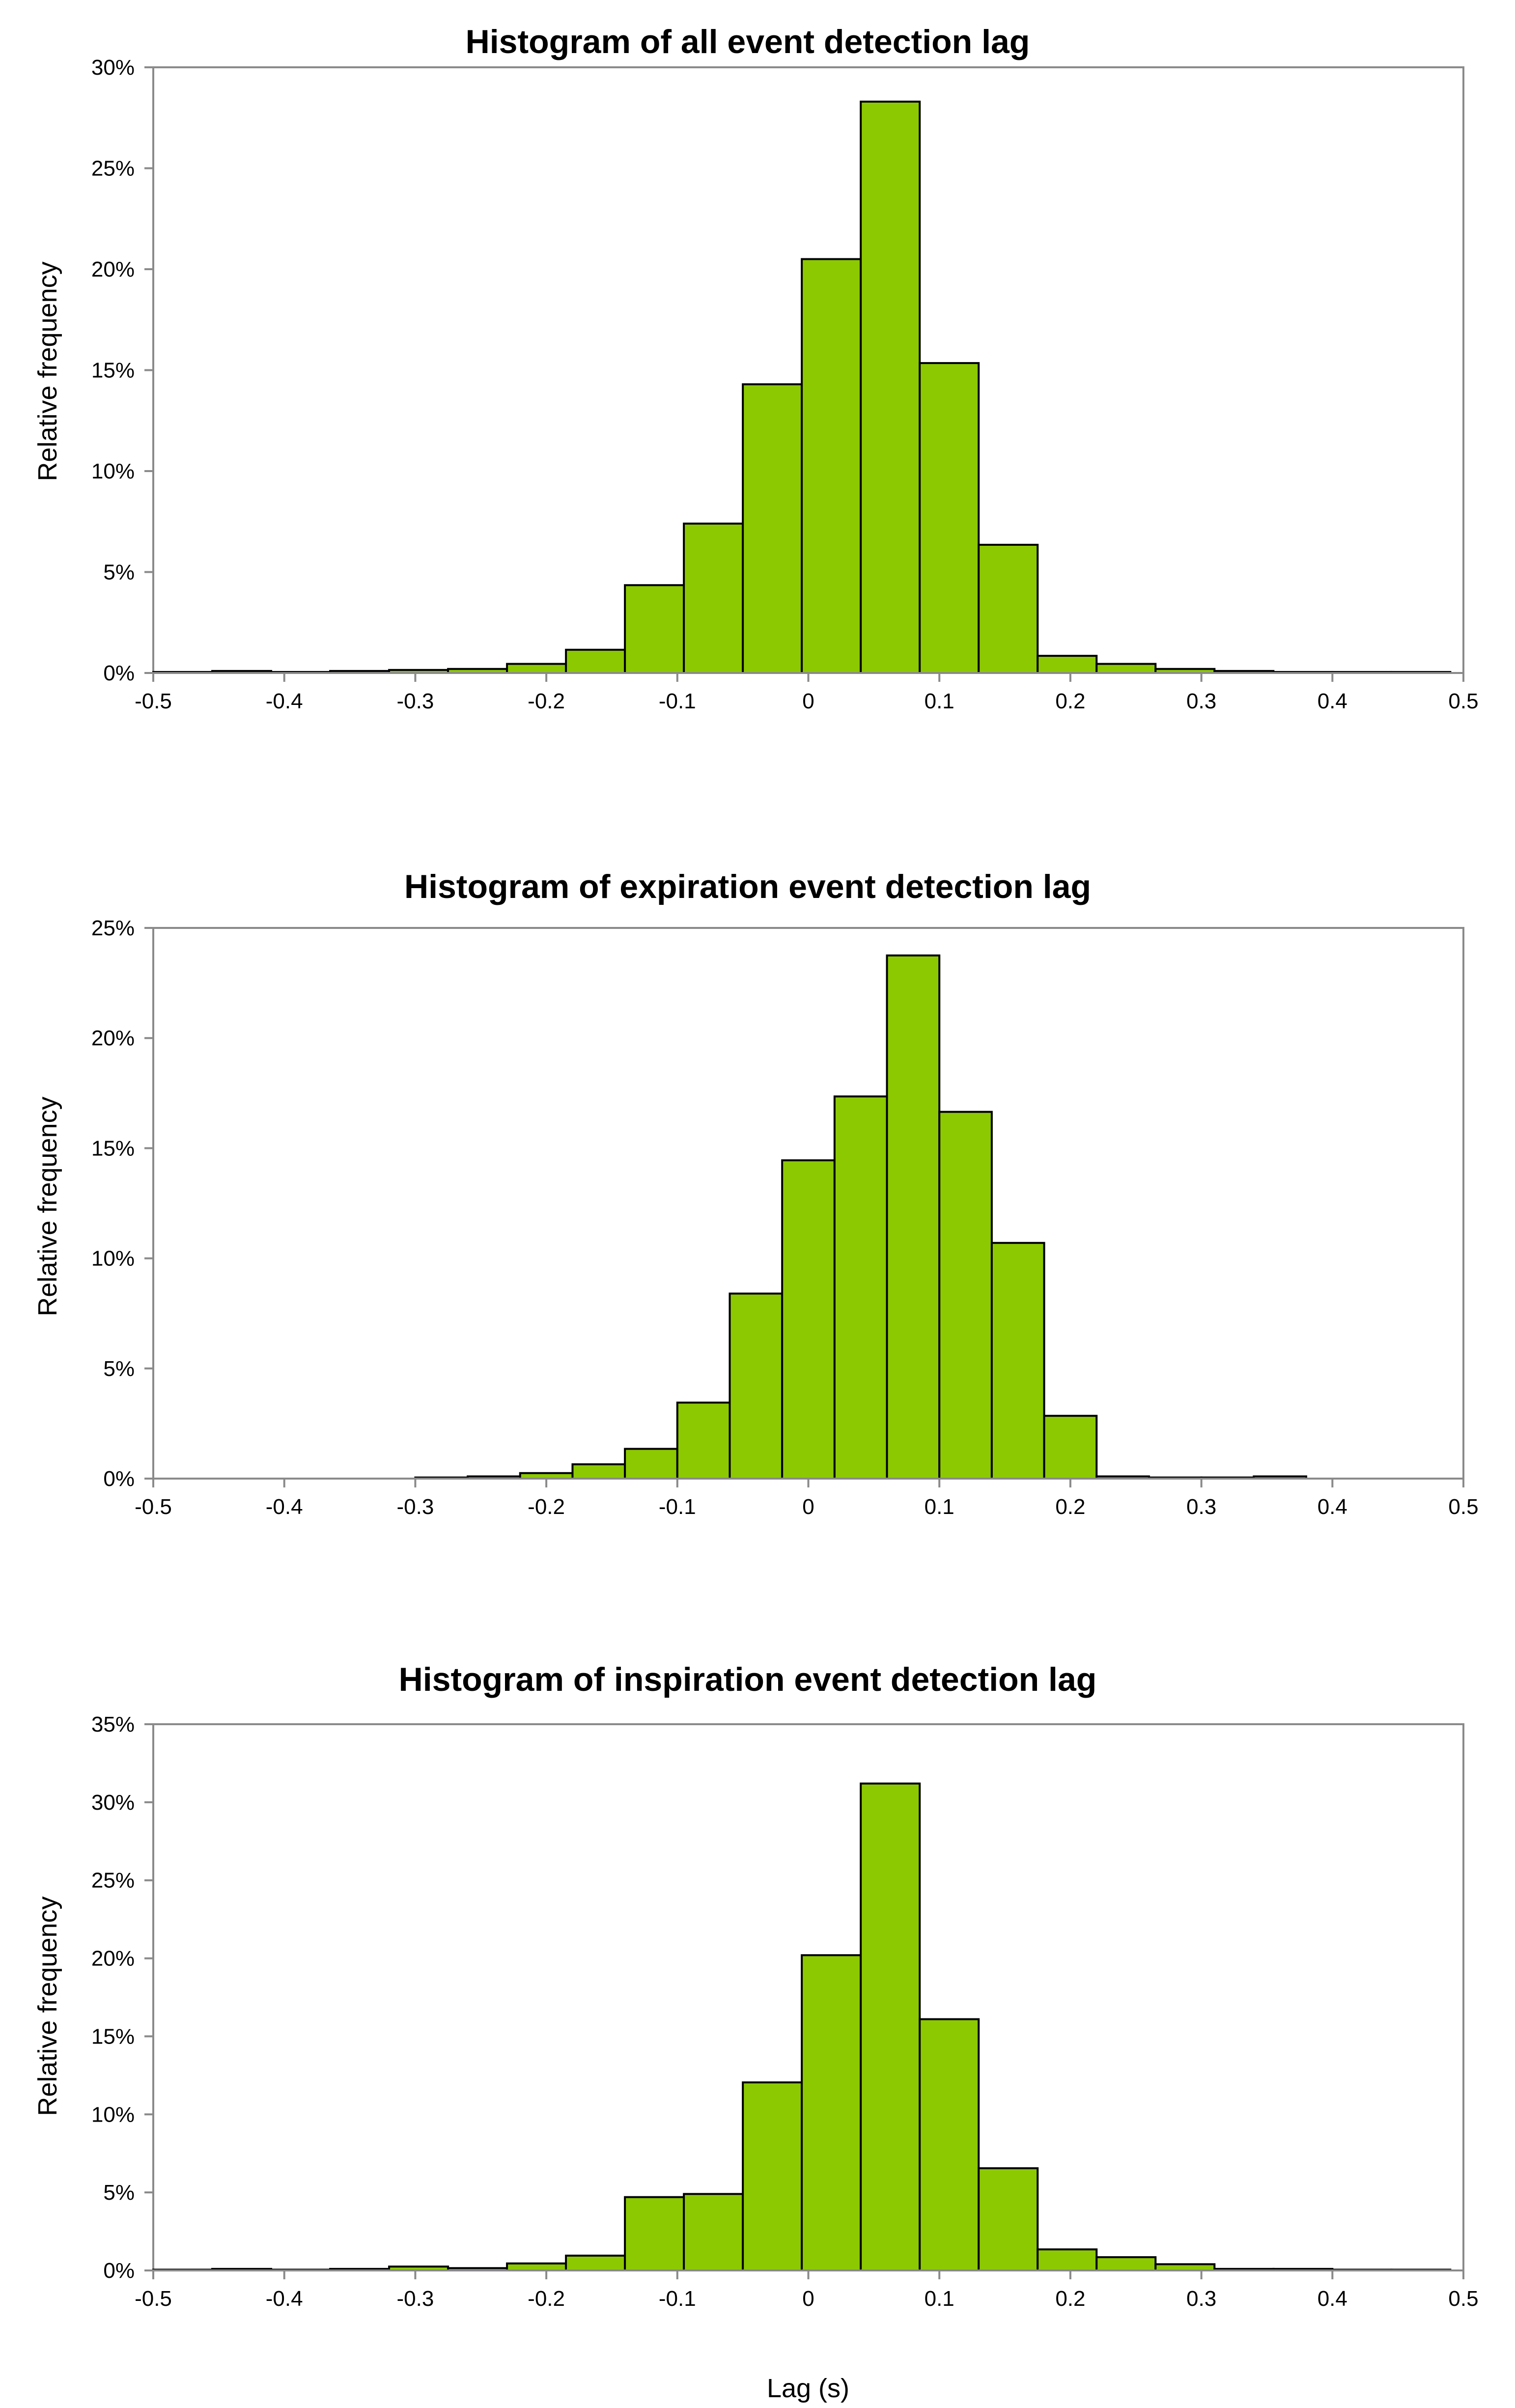 This screenshot has width=1515, height=2408. I want to click on y-tick-label: 35%, so click(113, 1724).